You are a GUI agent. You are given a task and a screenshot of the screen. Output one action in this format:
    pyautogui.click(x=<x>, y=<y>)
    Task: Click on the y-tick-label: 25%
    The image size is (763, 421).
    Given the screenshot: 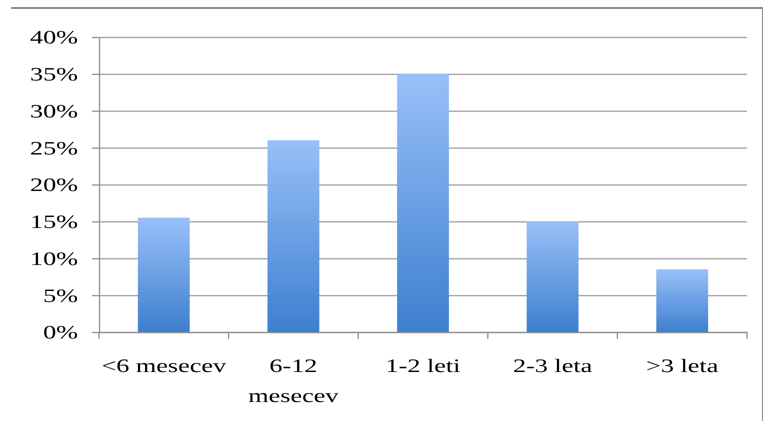 What is the action you would take?
    pyautogui.click(x=54, y=148)
    